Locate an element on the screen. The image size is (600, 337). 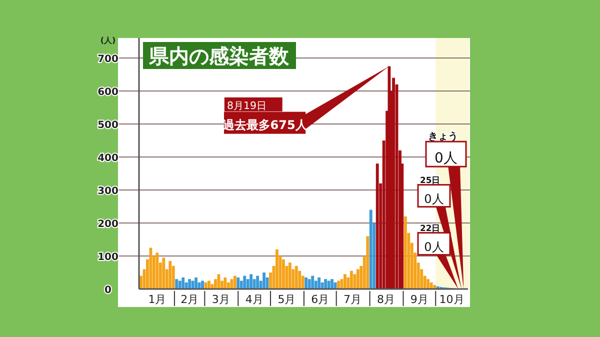
y-tick-label: 0 is located at coordinates (108, 290).